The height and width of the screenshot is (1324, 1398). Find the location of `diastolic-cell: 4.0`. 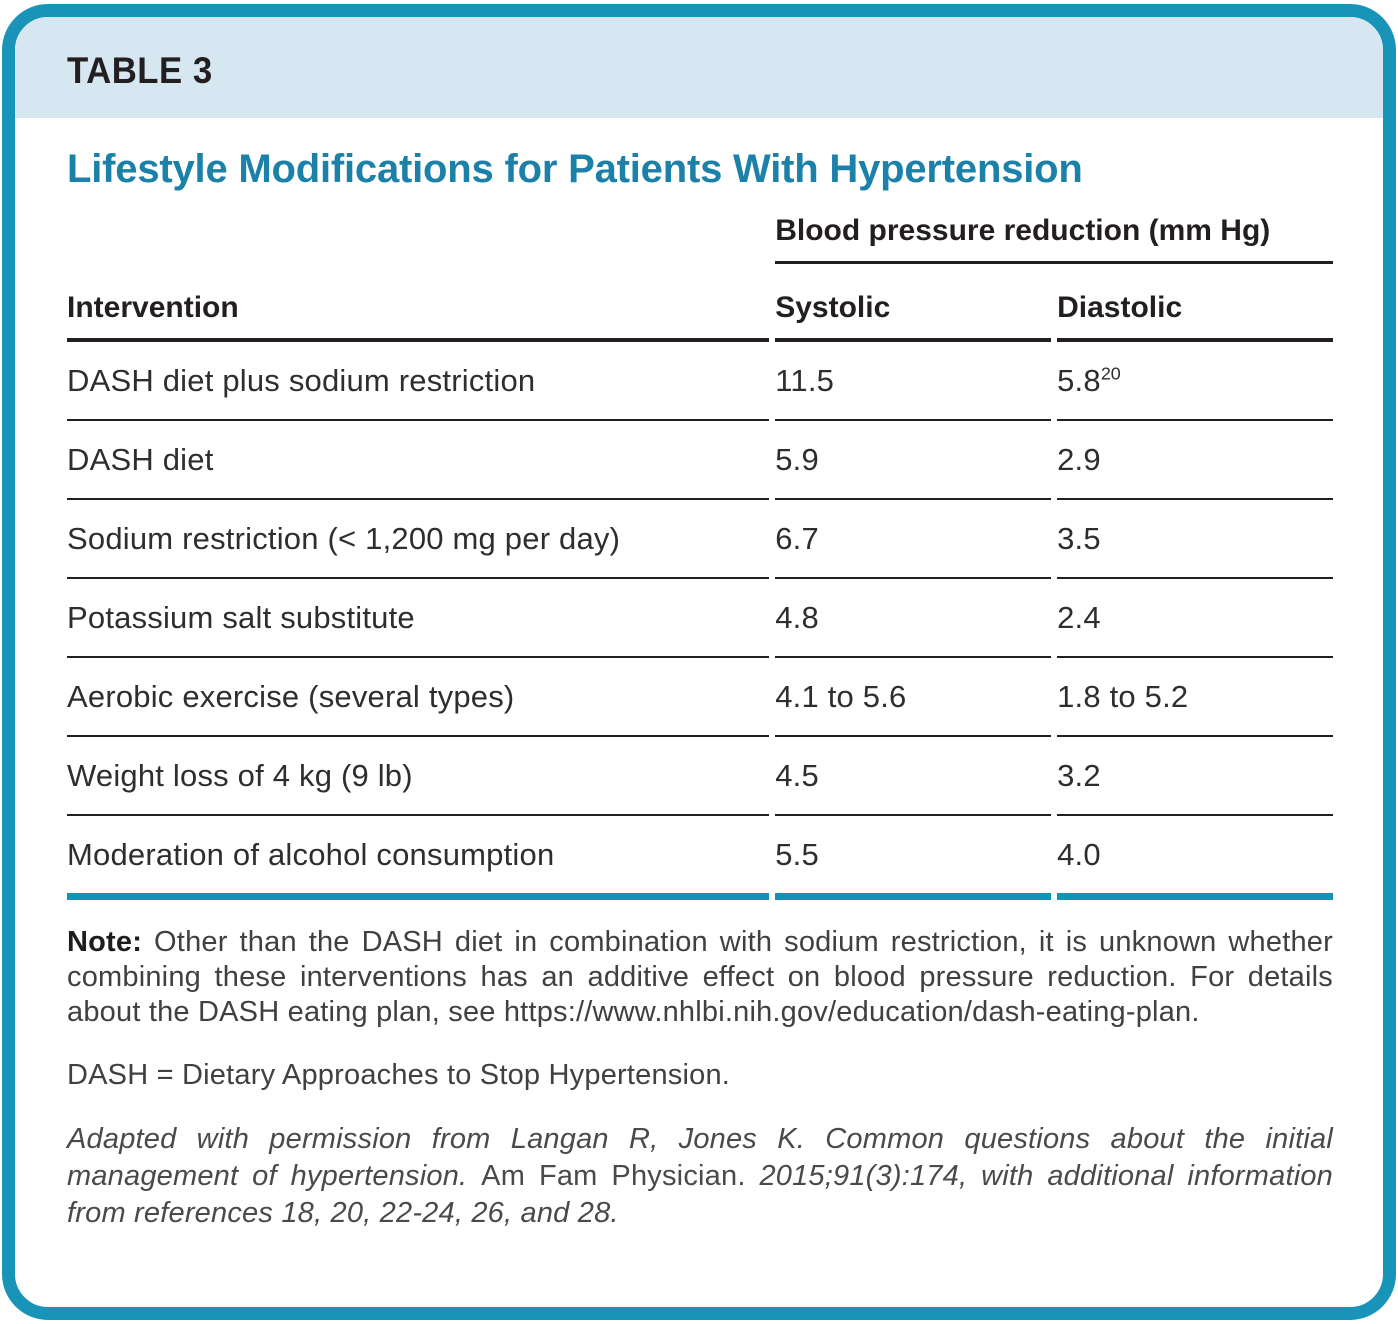

diastolic-cell: 4.0 is located at coordinates (1195, 858).